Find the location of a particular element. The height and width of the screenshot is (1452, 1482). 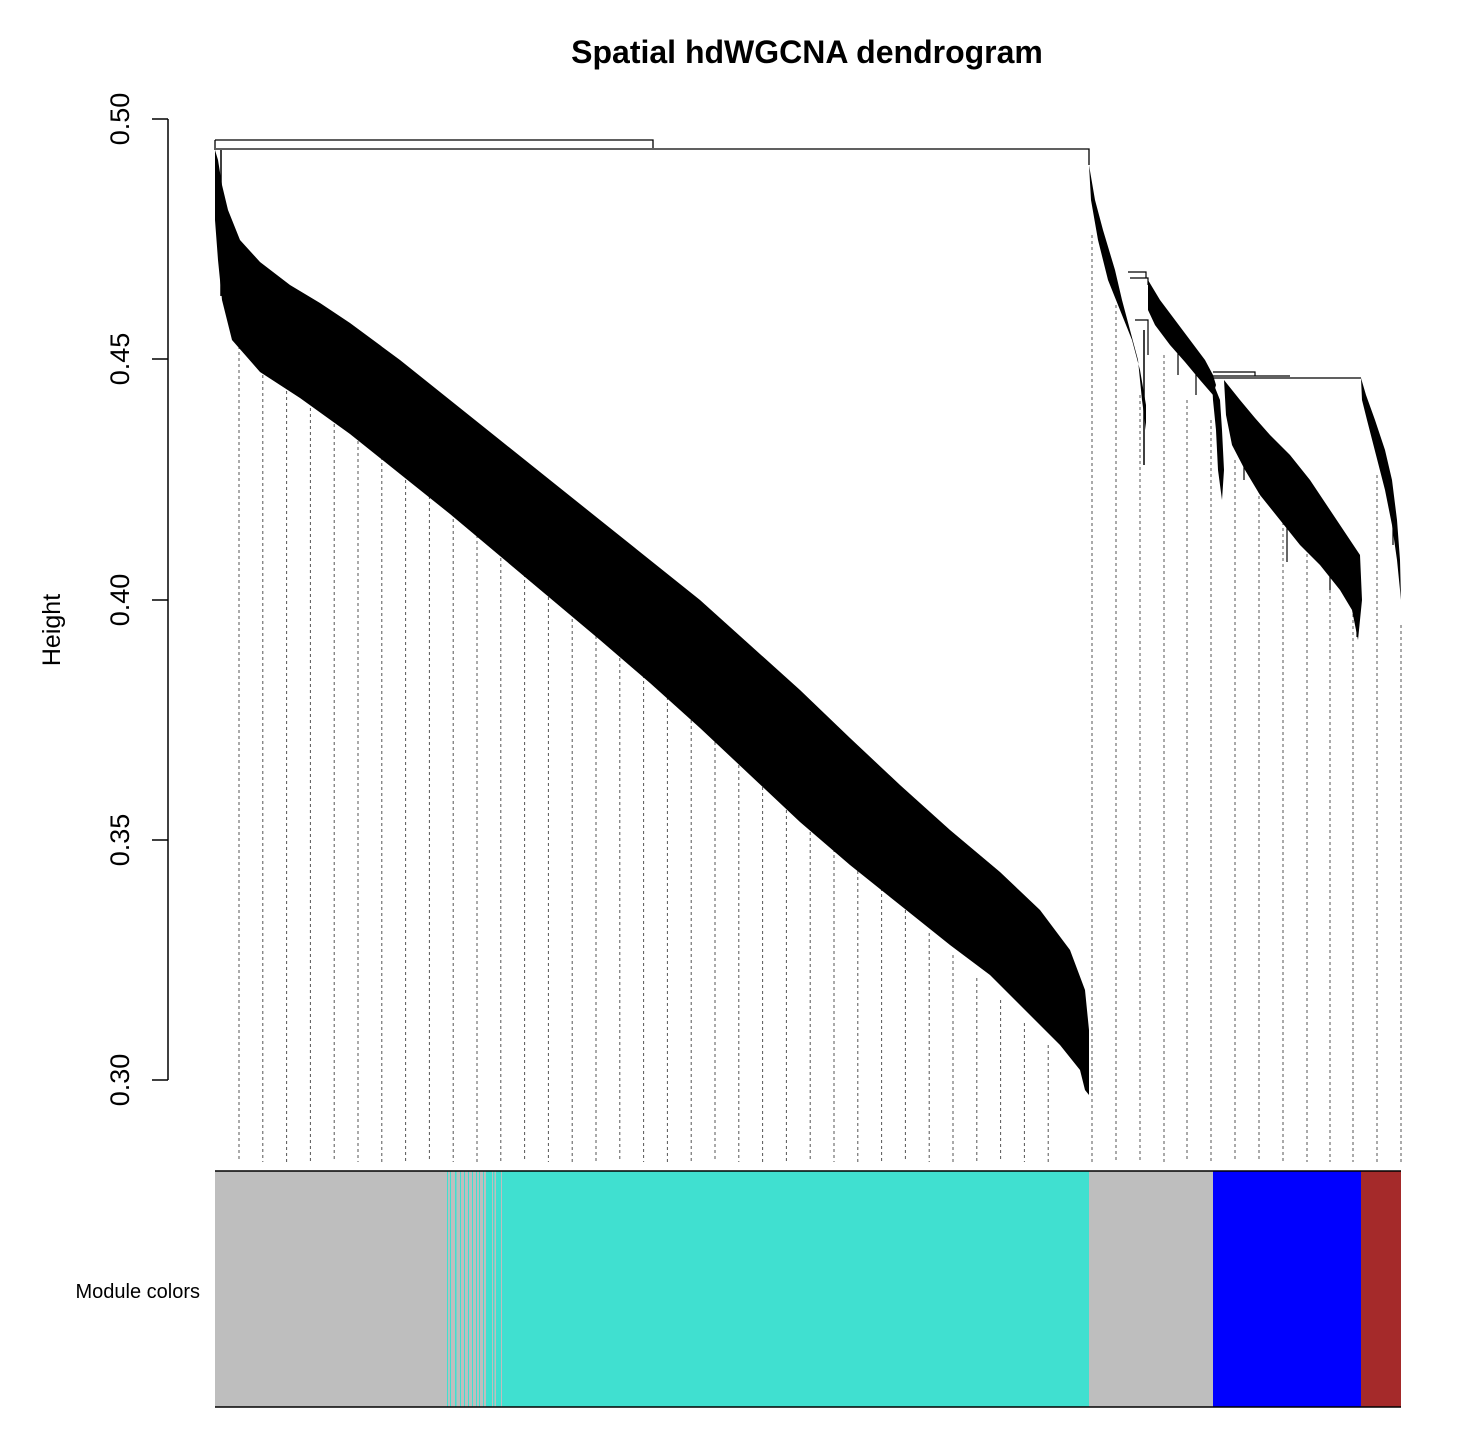

y-tick-0.45: 0.45 is located at coordinates (120, 359).